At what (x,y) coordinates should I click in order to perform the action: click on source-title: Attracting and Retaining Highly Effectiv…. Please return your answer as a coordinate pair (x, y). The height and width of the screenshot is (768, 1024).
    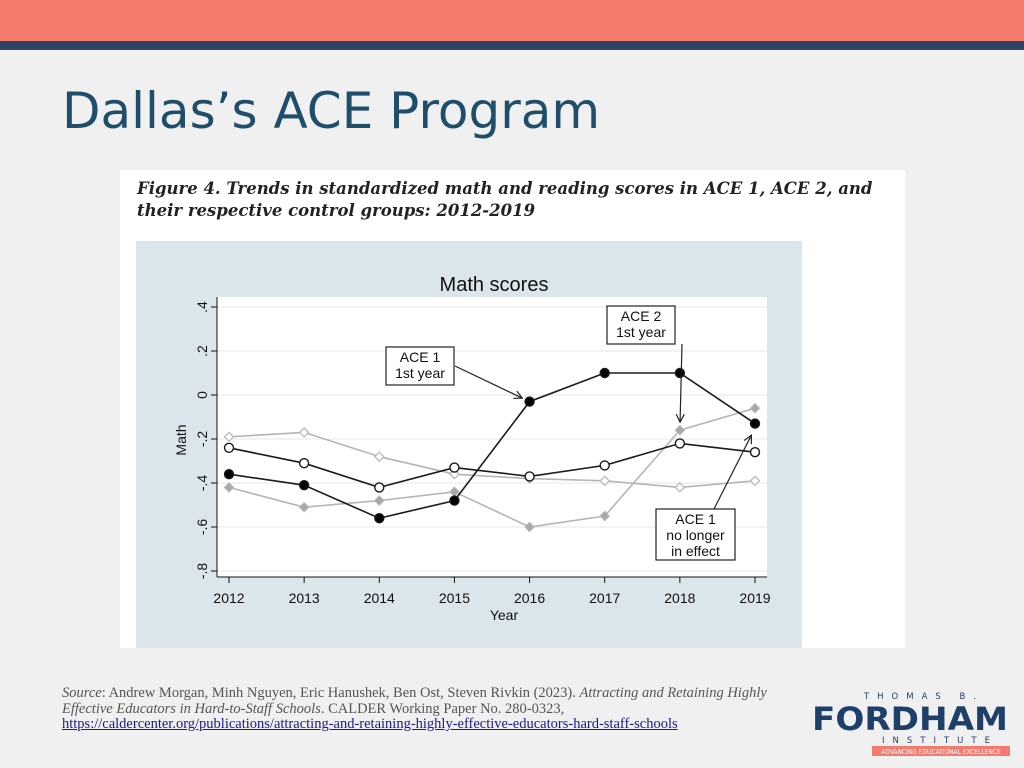
    Looking at the image, I should click on (414, 701).